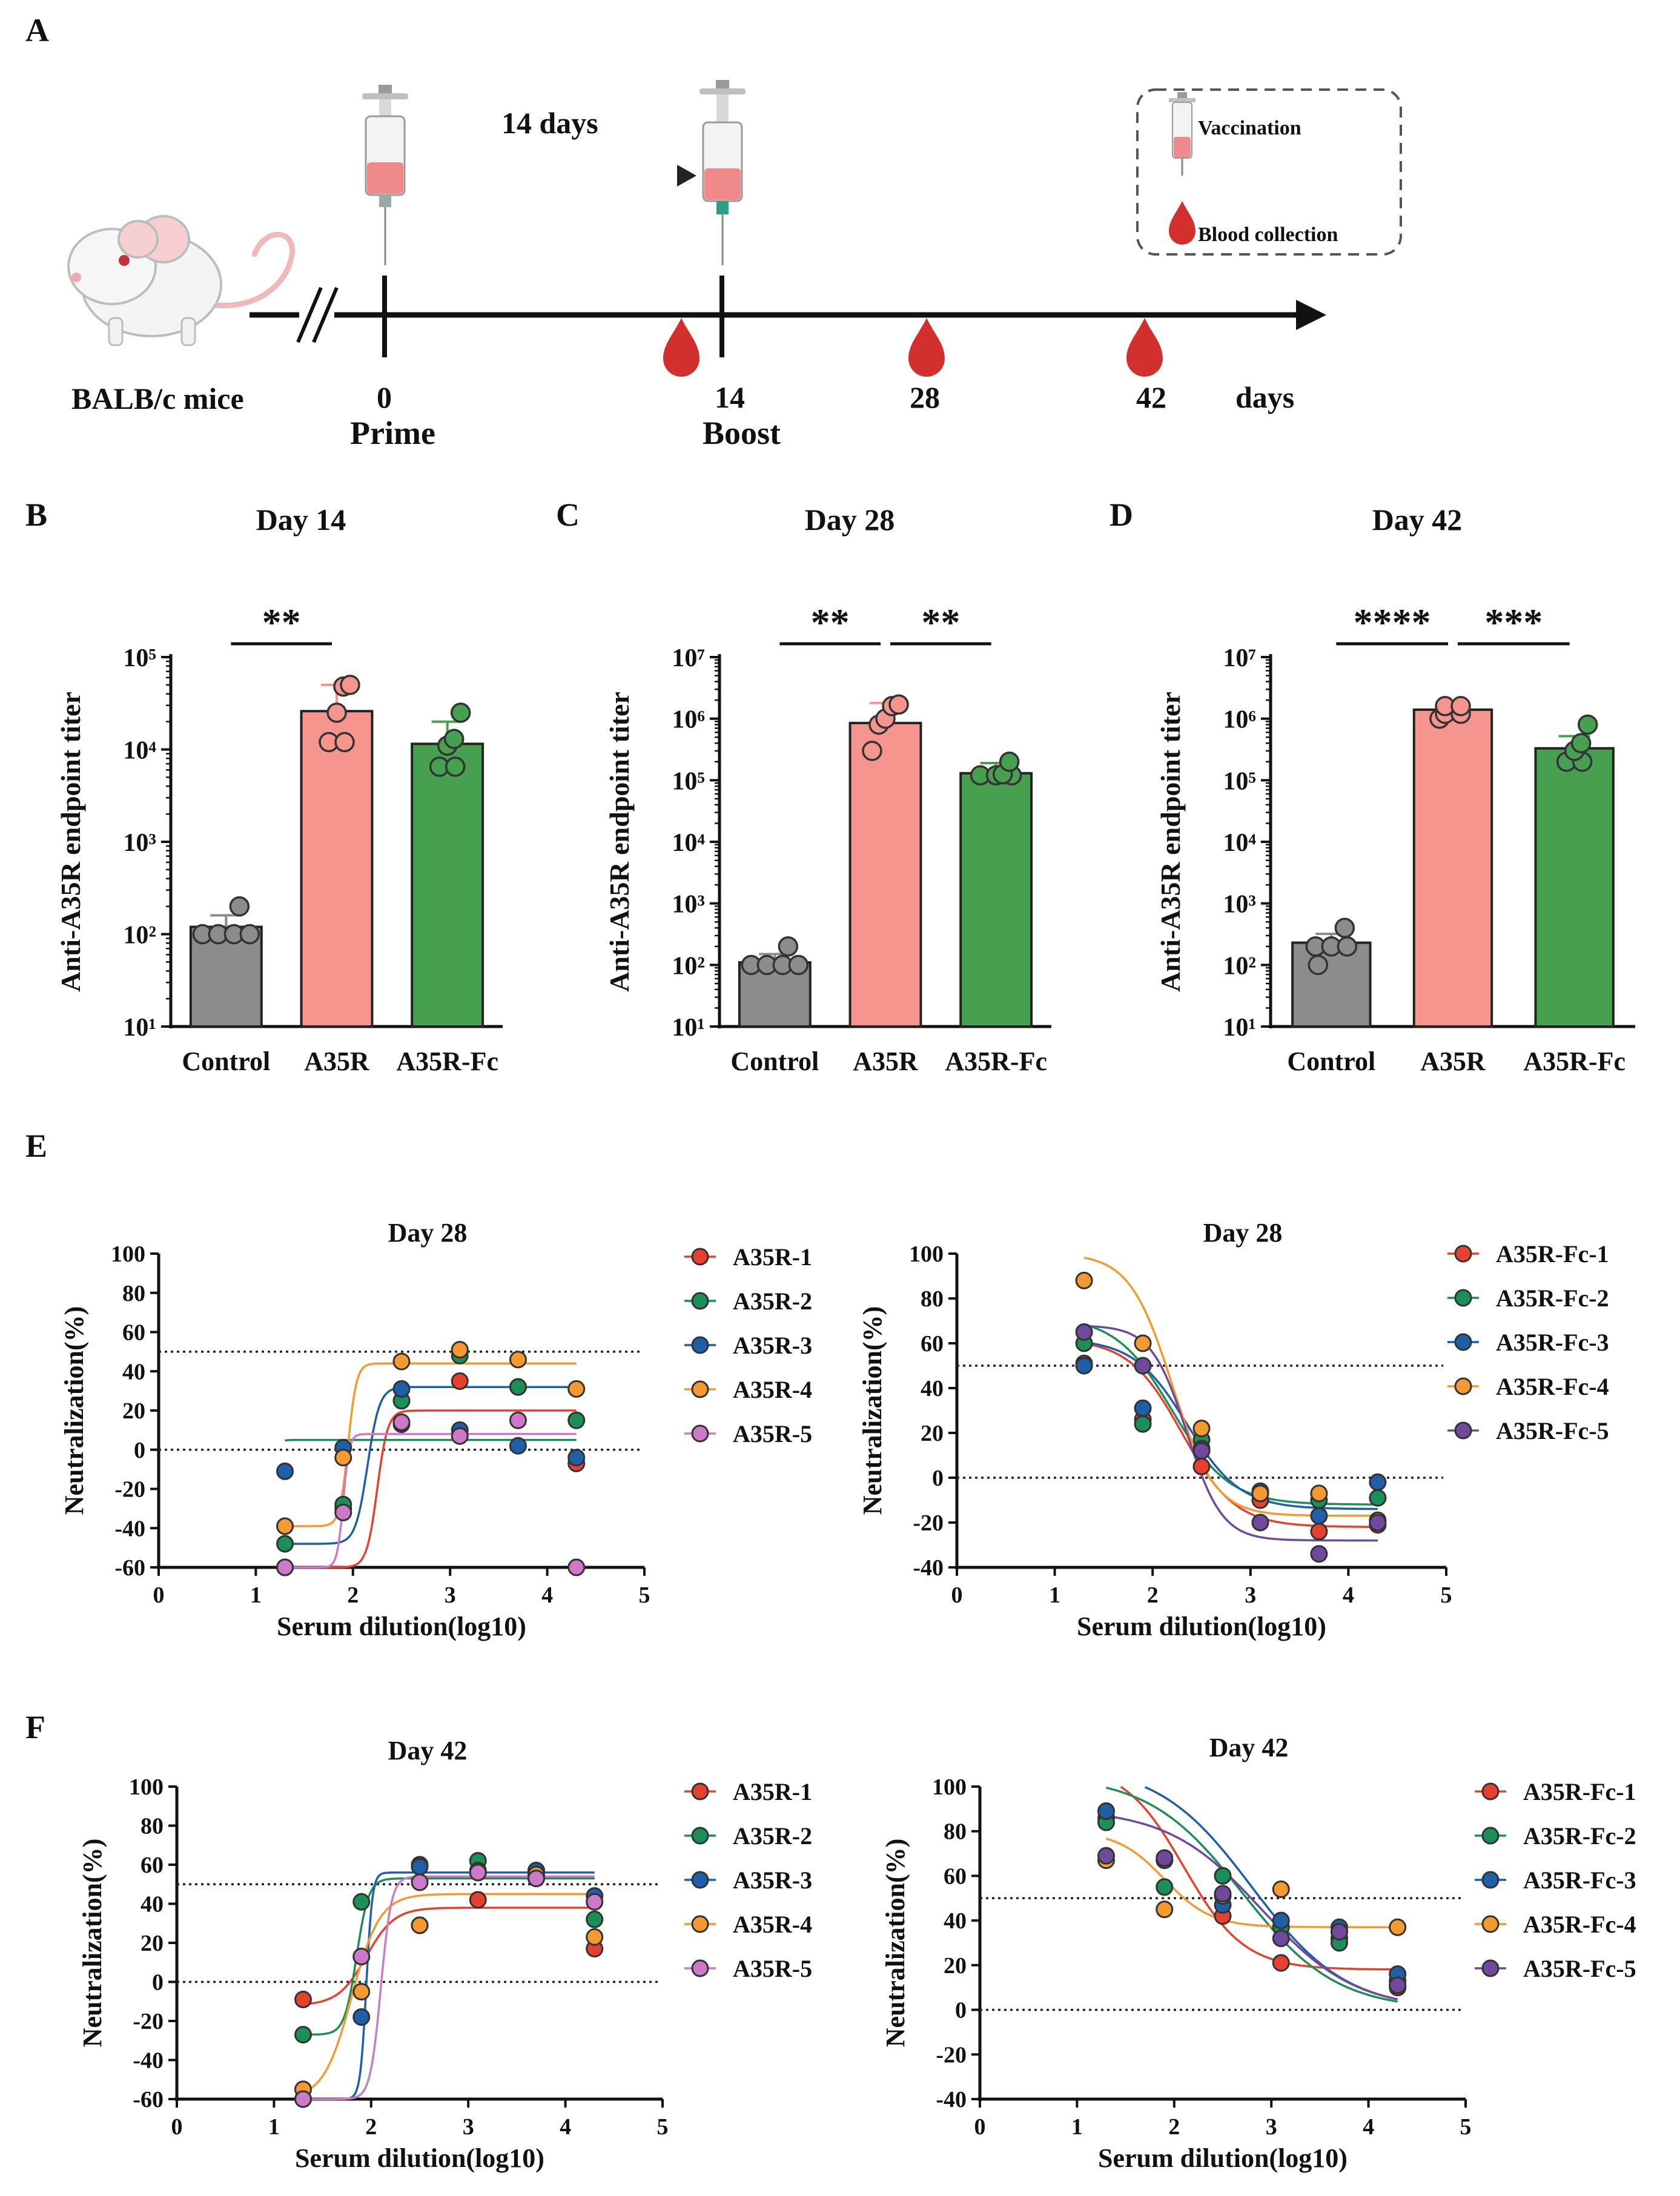 The width and height of the screenshot is (1680, 2196). Describe the element at coordinates (148, 2099) in the screenshot. I see `y-tick-label: -60` at that location.